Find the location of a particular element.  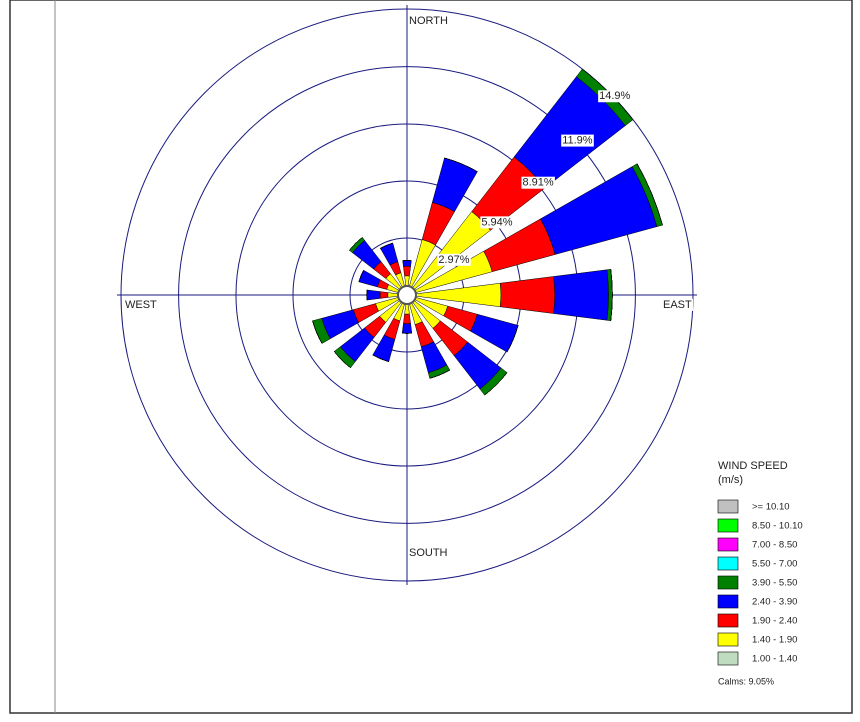

direction-label: EAST is located at coordinates (677, 305).